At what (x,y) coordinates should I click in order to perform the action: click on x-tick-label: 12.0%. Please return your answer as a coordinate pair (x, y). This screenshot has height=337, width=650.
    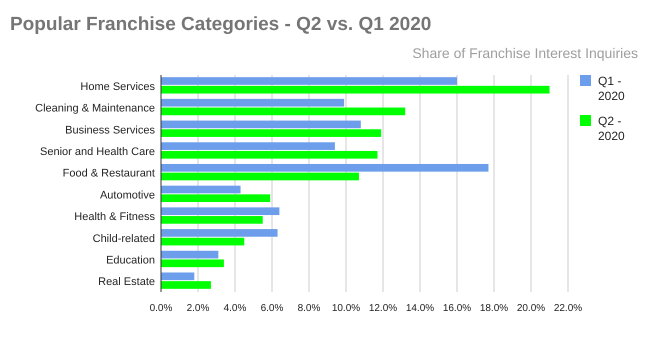
    Looking at the image, I should click on (383, 308).